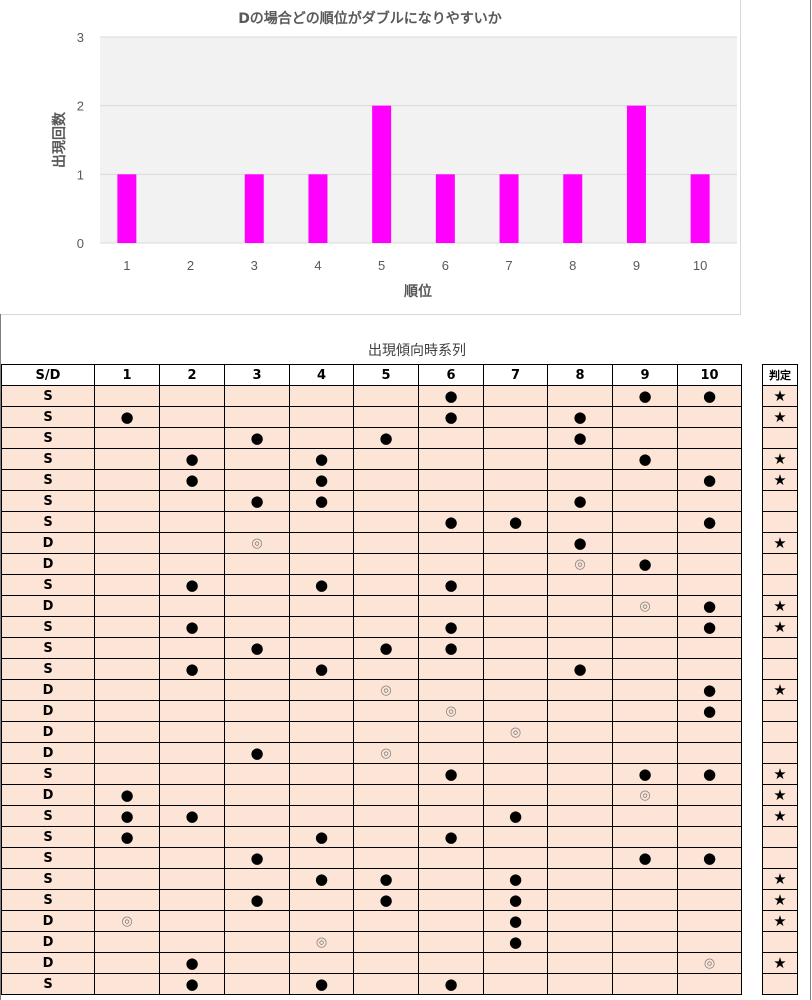 This screenshot has width=812, height=1000. I want to click on x-tick-label: 2, so click(190, 265).